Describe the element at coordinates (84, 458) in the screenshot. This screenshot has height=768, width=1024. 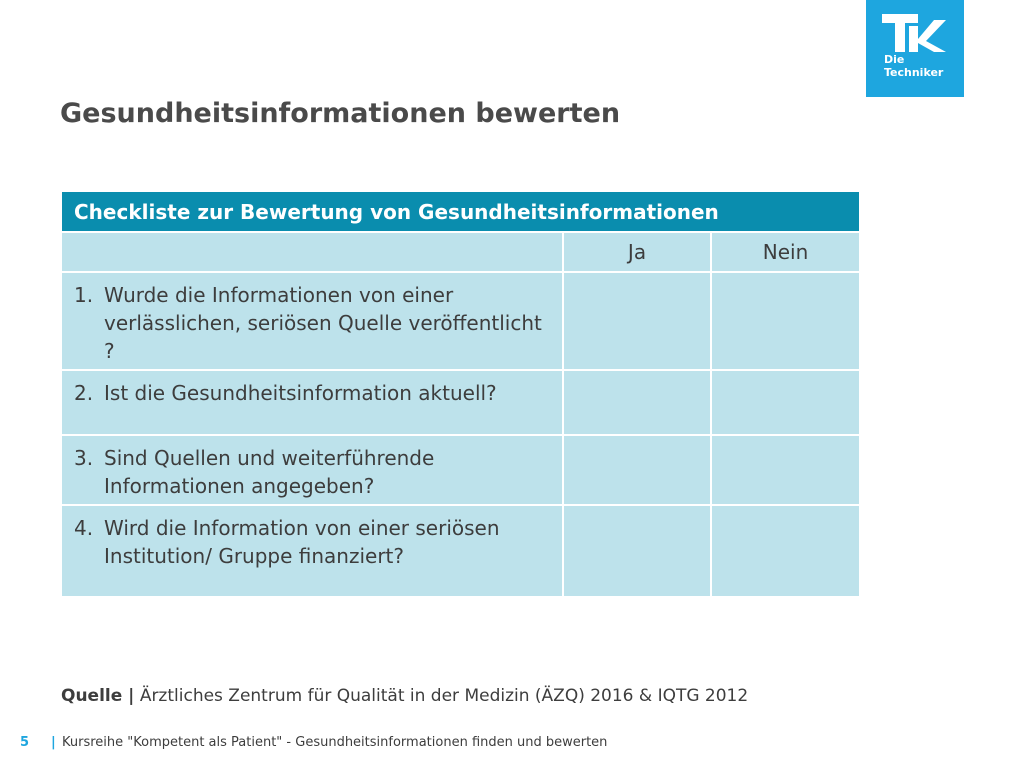
I see `question-number: 3.` at that location.